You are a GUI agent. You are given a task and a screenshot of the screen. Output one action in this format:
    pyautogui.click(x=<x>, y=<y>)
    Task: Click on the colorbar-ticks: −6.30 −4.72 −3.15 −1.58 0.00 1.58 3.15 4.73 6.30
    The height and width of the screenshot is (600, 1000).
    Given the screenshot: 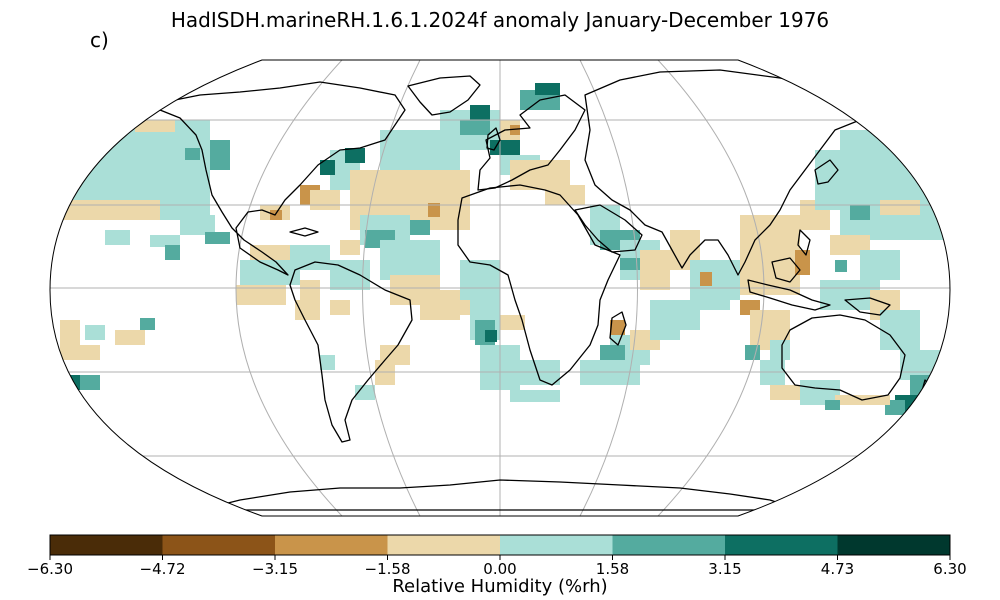 What is the action you would take?
    pyautogui.click(x=497, y=566)
    